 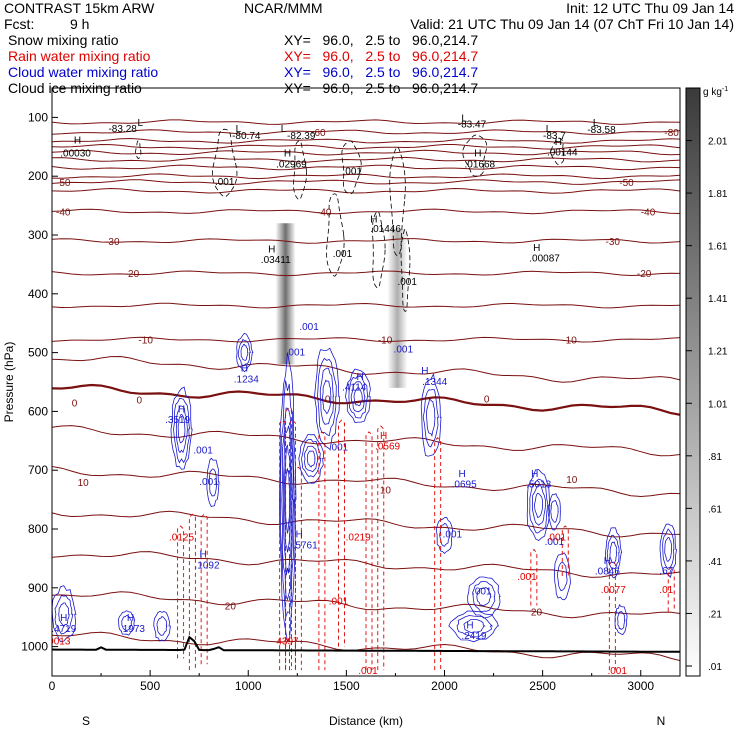 What do you see at coordinates (480, 164) in the screenshot?
I see `snow-ice-label: .01668` at bounding box center [480, 164].